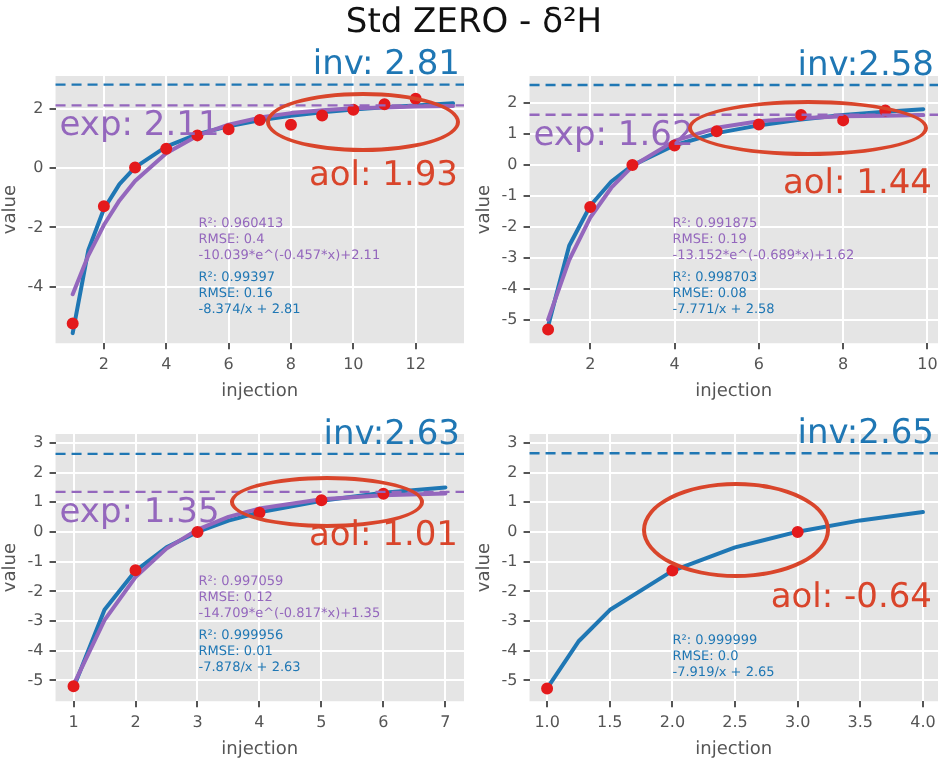 Image resolution: width=948 pixels, height=760 pixels. Describe the element at coordinates (610, 721) in the screenshot. I see `x-tick-label: 1.5` at that location.